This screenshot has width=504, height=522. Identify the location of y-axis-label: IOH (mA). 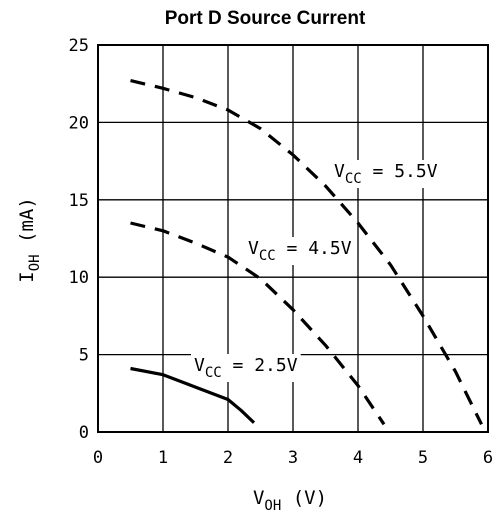
(29, 240).